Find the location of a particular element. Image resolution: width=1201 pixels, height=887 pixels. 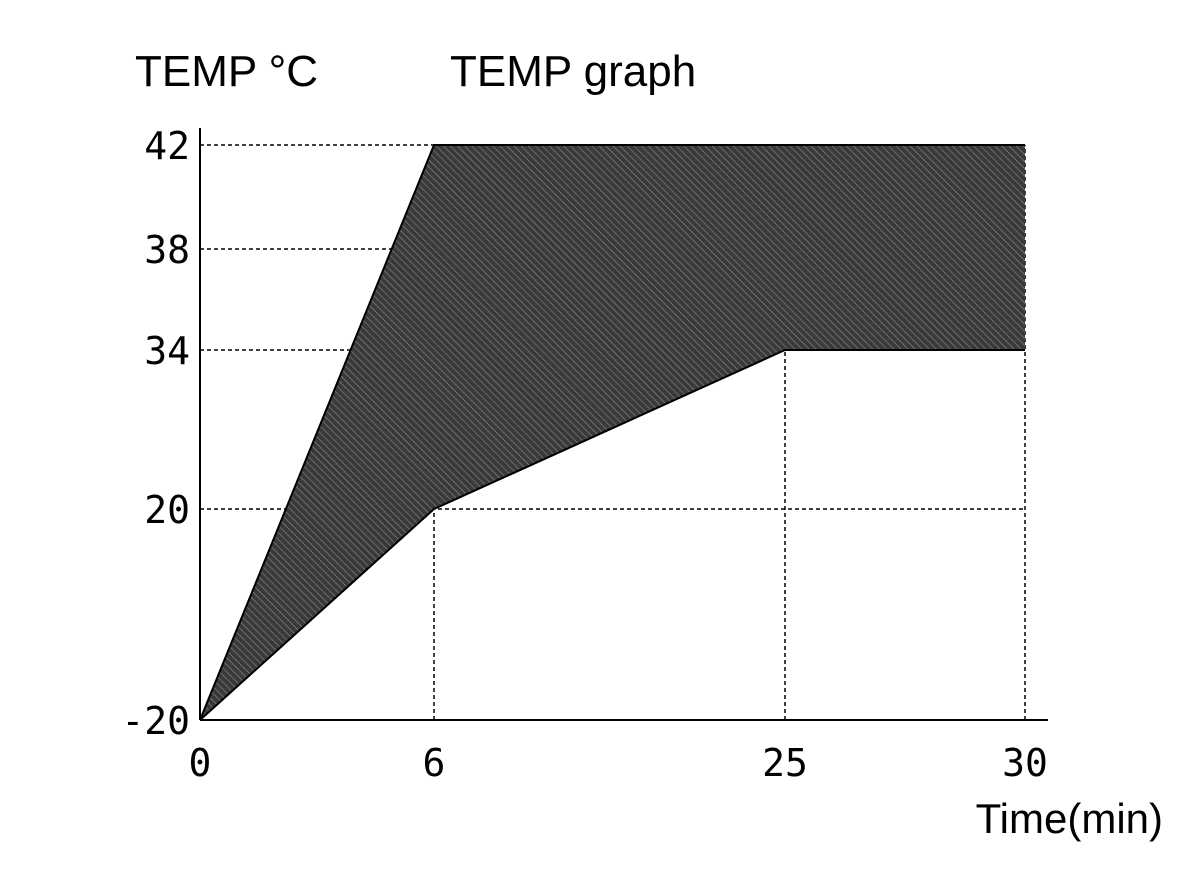

x-axis-label: Time(min) is located at coordinates (1069, 818).